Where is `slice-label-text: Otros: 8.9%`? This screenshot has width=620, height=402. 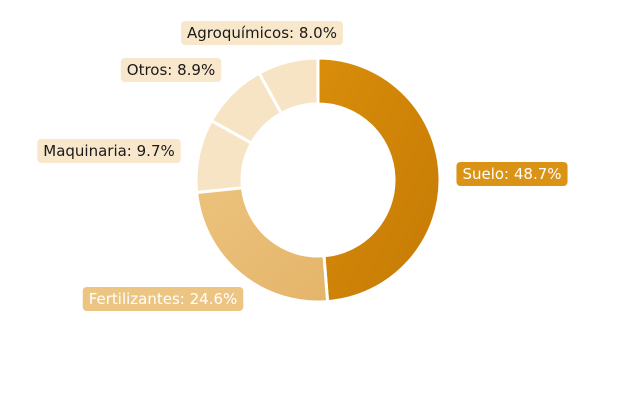
slice-label-text: Otros: 8.9% is located at coordinates (171, 70).